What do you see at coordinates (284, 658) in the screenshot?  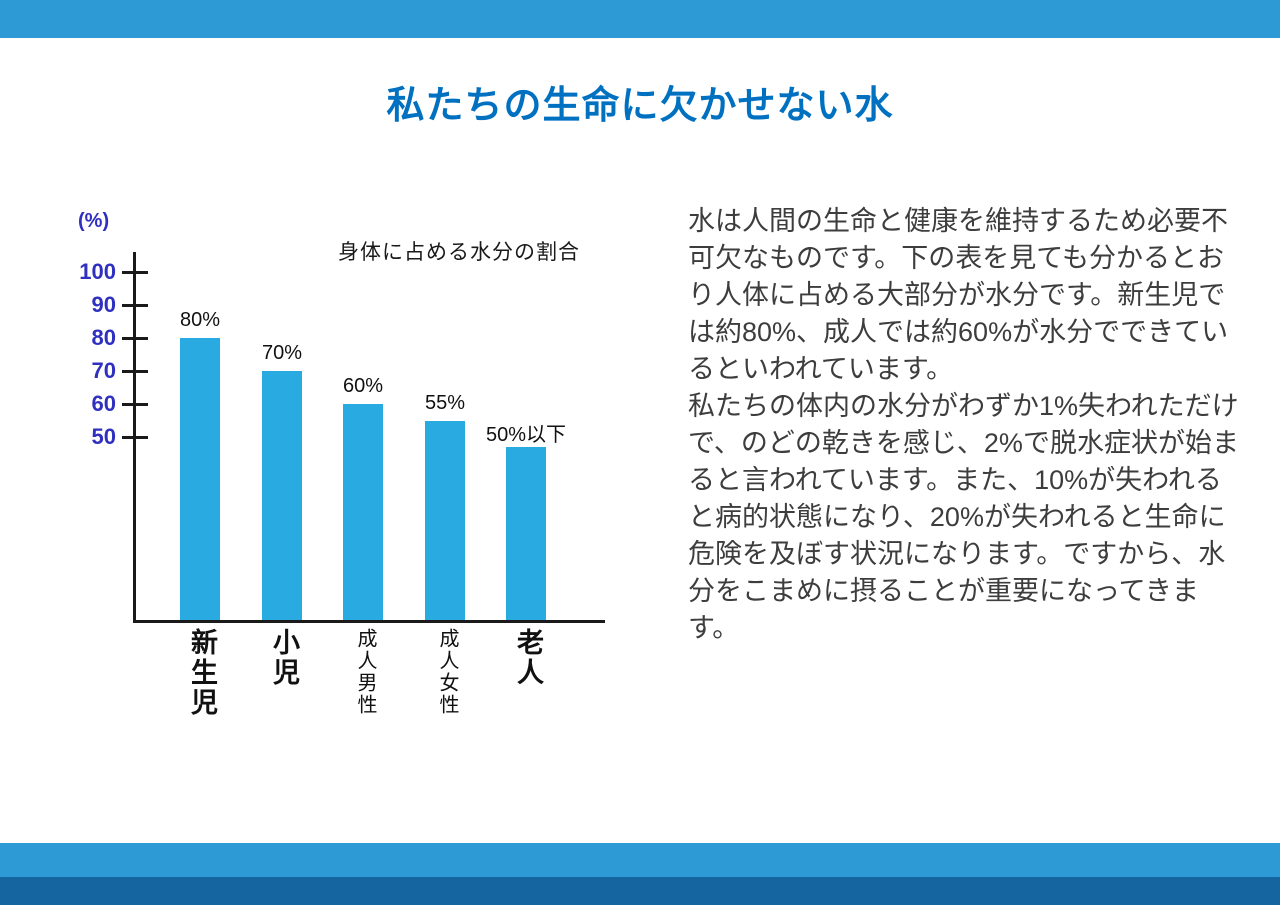 I see `category-label: 小児` at bounding box center [284, 658].